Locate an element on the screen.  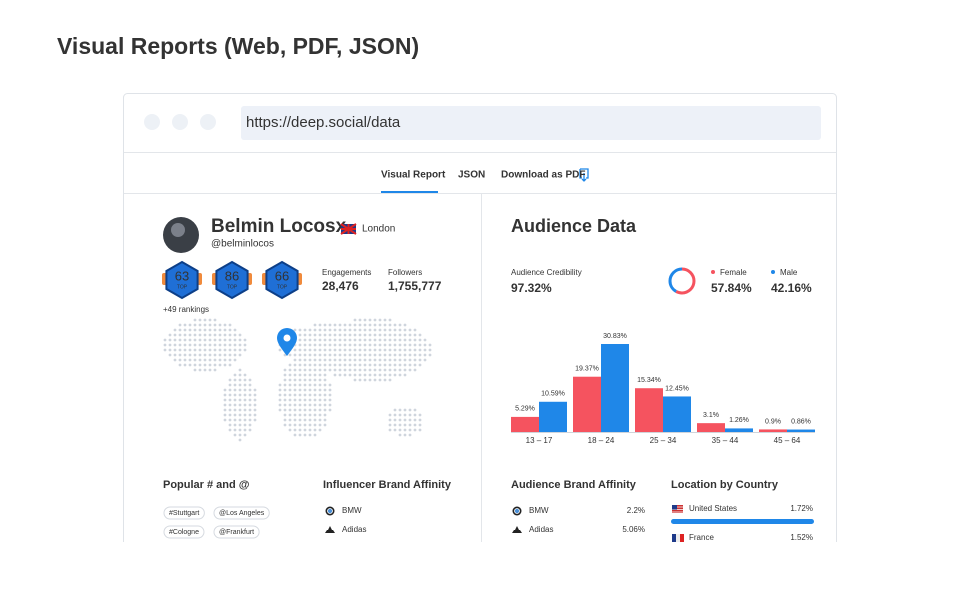
credibility-value: 97.32% is located at coordinates (531, 288).